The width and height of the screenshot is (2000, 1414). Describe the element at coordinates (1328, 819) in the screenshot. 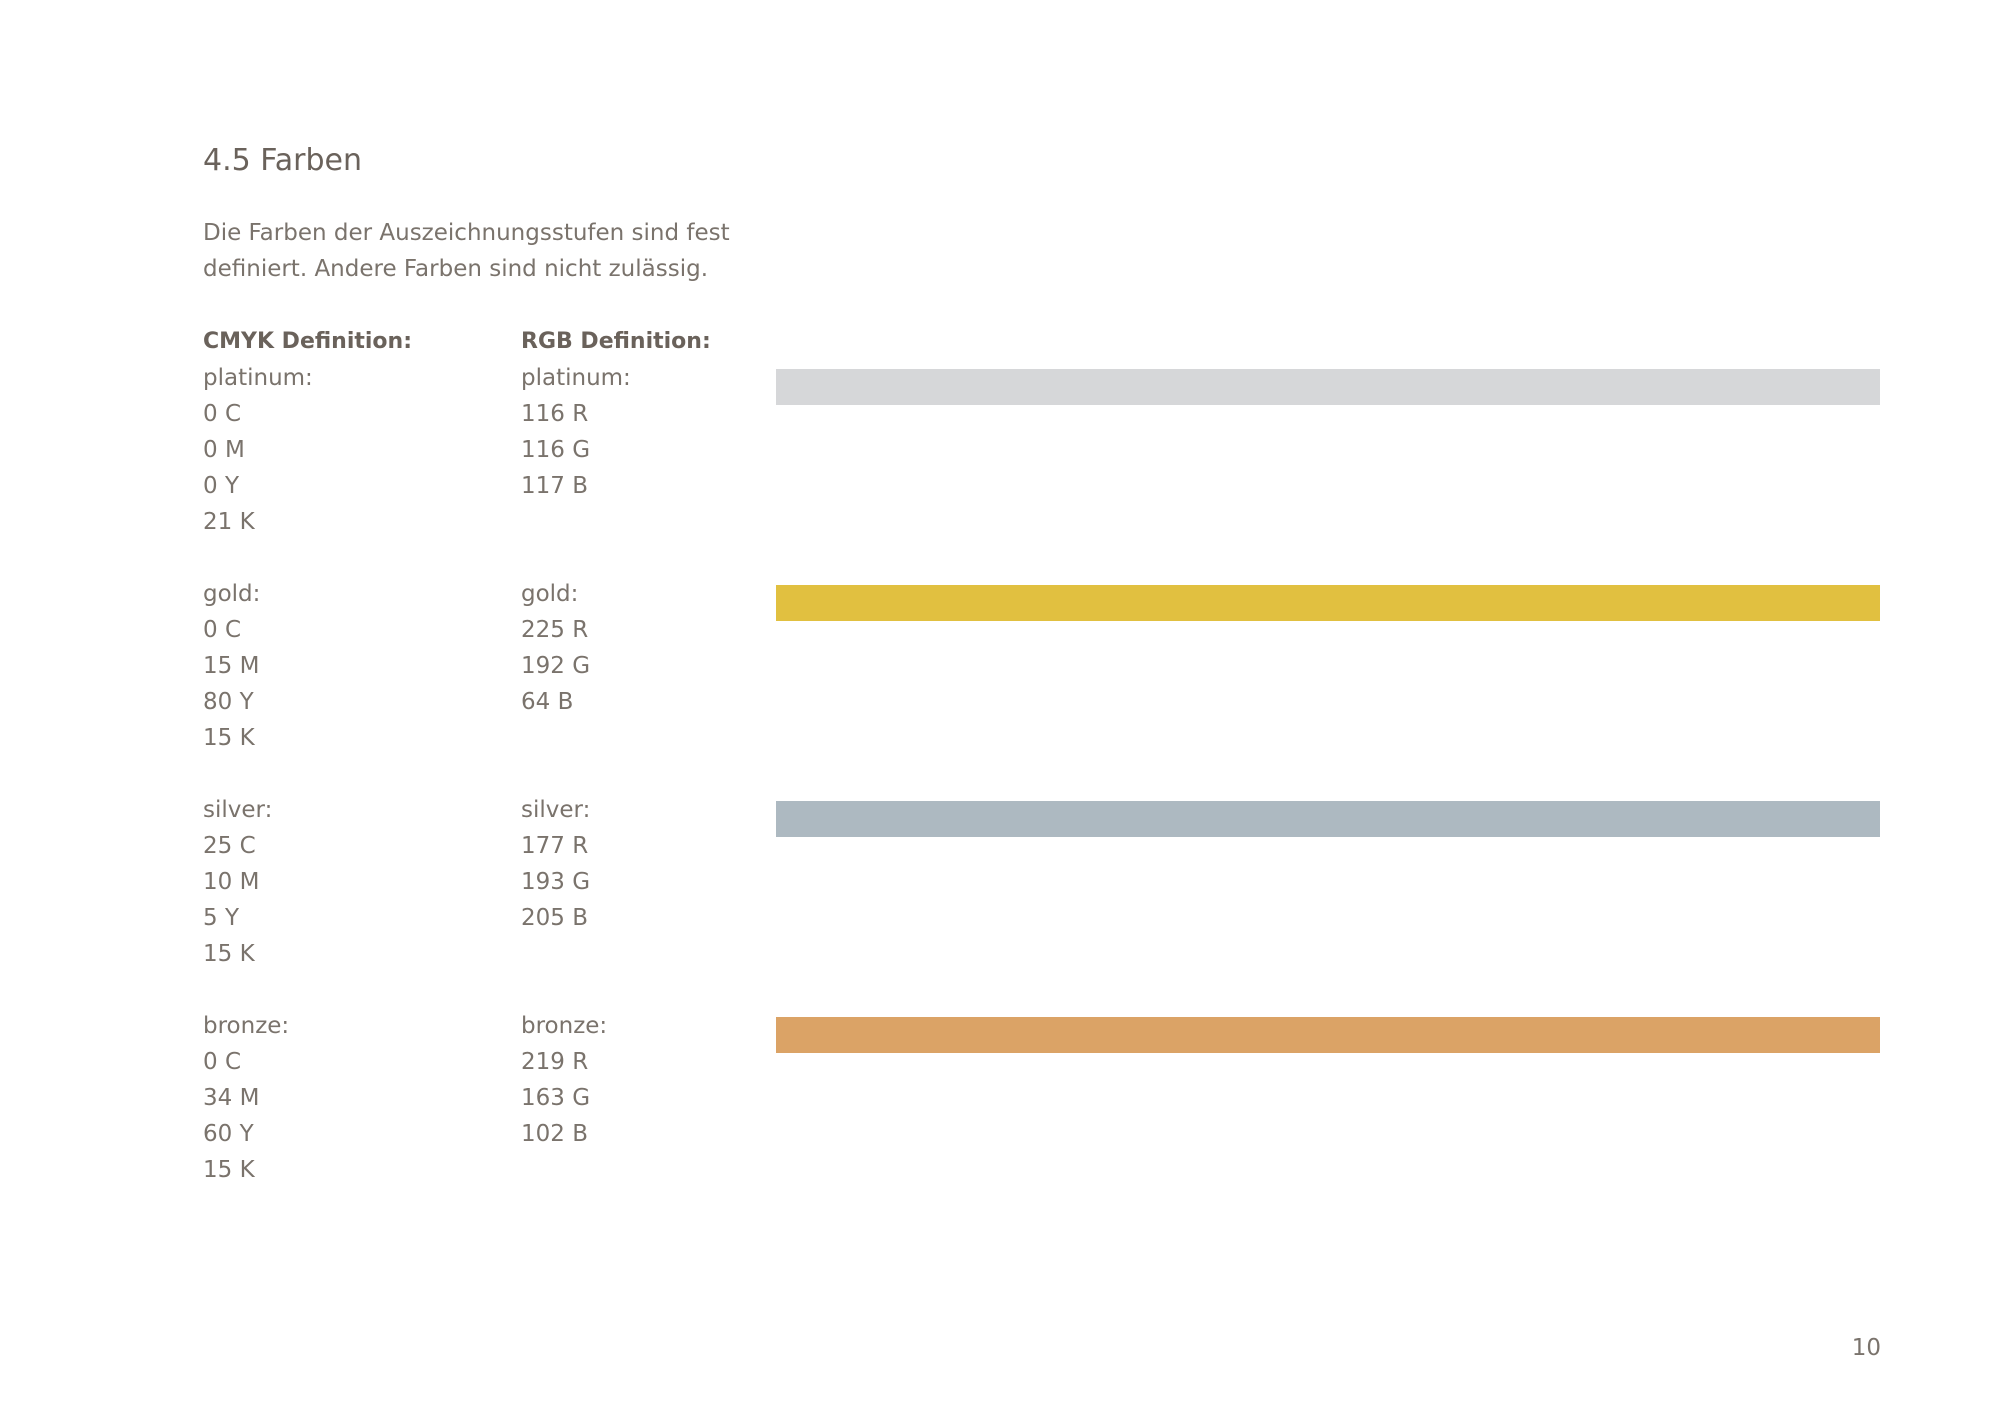

I see `swatch-silver` at that location.